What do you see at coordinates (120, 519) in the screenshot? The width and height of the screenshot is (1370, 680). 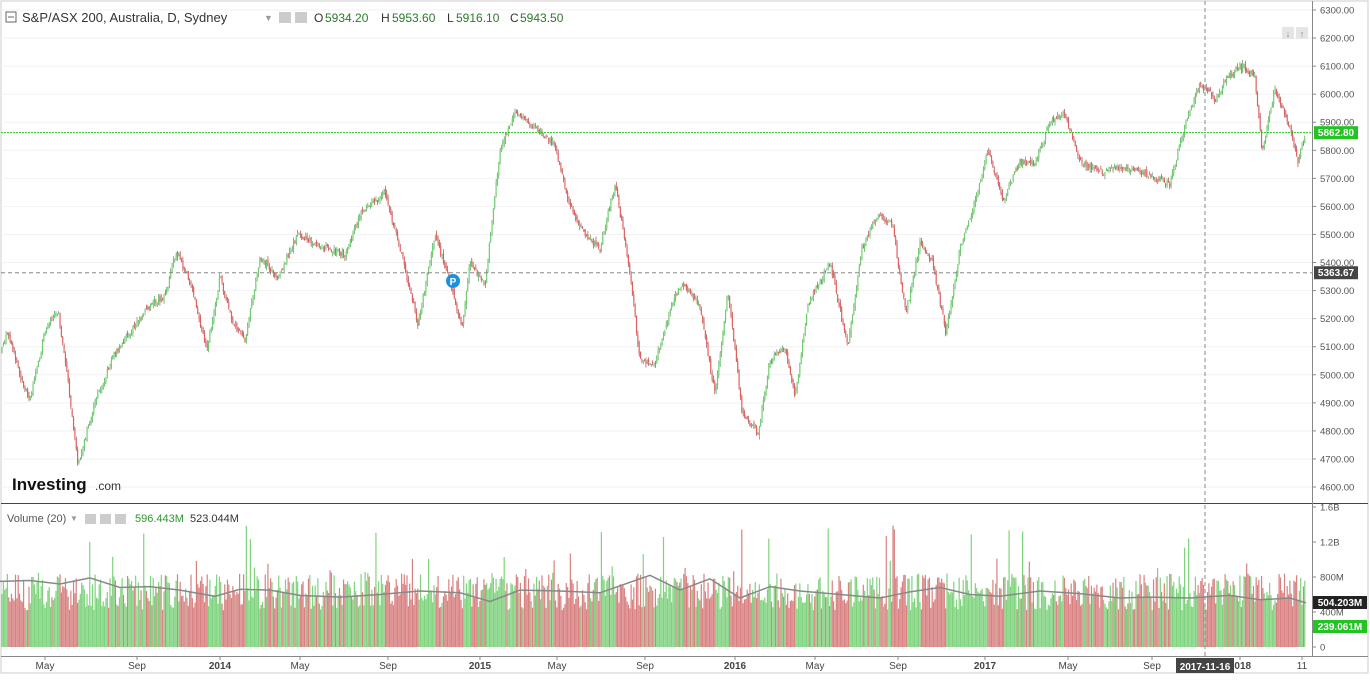 I see `volume-close-icon` at bounding box center [120, 519].